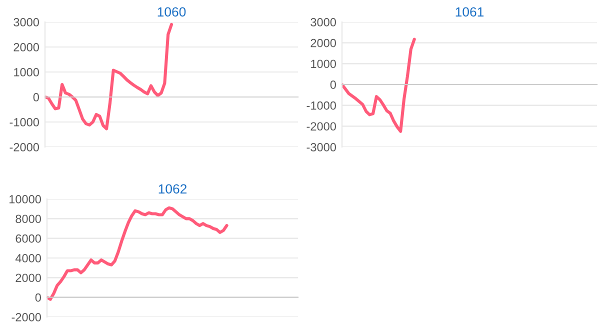 Image resolution: width=607 pixels, height=334 pixels. I want to click on y-tick-label: 6000, so click(28, 238).